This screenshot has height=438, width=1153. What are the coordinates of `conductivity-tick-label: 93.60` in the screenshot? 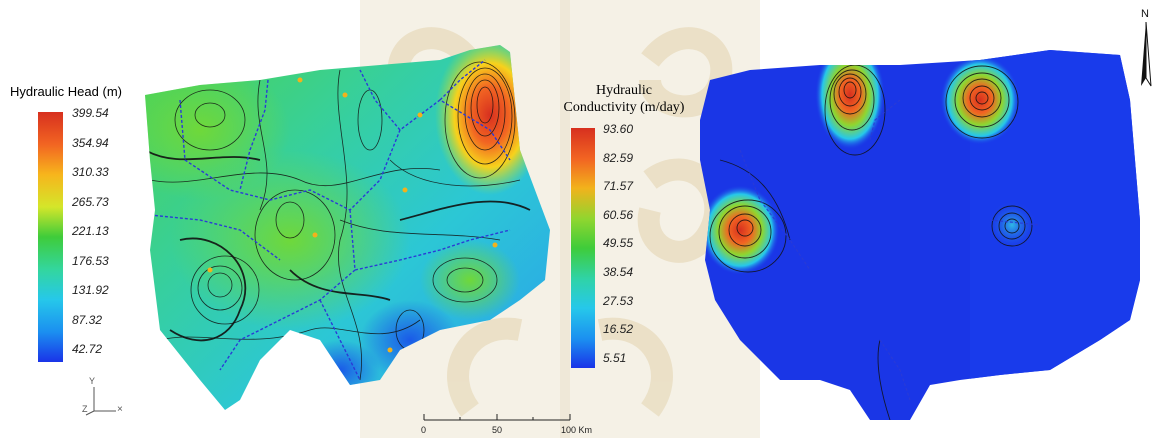 It's located at (618, 129).